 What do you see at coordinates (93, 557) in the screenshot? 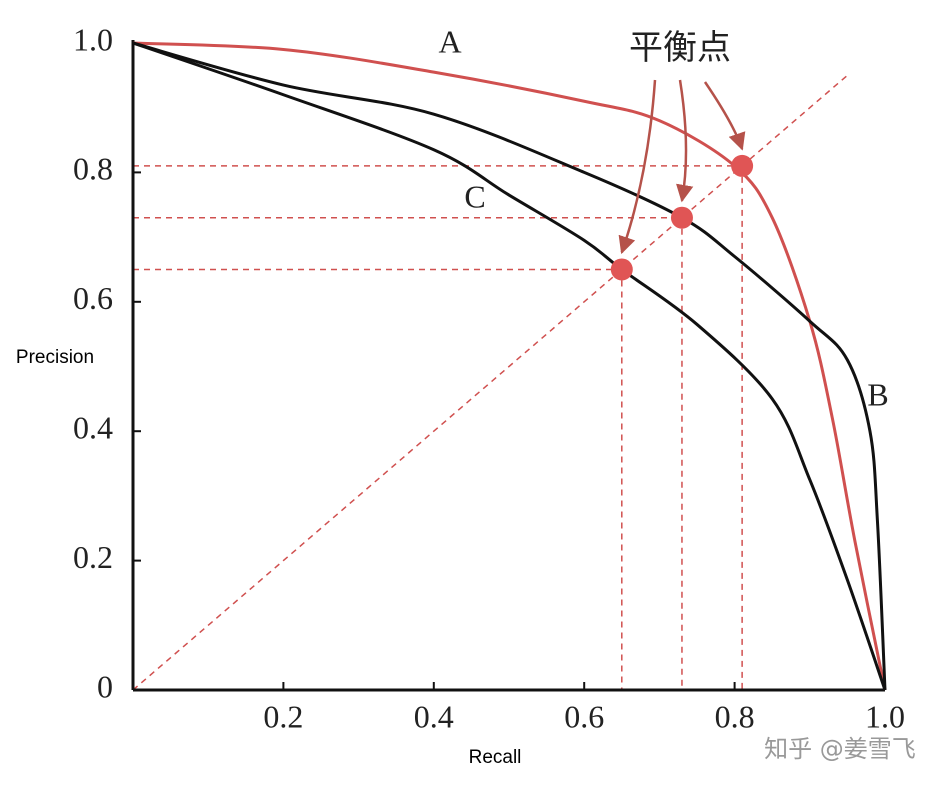
I see `y-tick-label: 0.2` at bounding box center [93, 557].